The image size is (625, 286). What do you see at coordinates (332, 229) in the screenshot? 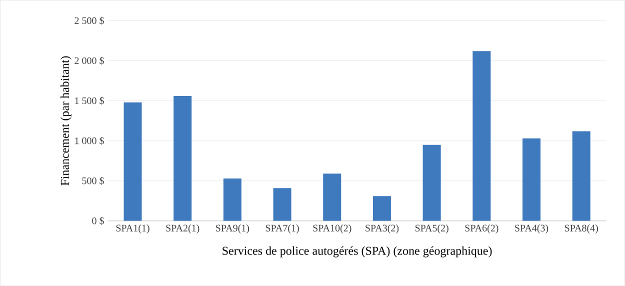
I see `x-tick-label: SPA10(2)` at bounding box center [332, 229].